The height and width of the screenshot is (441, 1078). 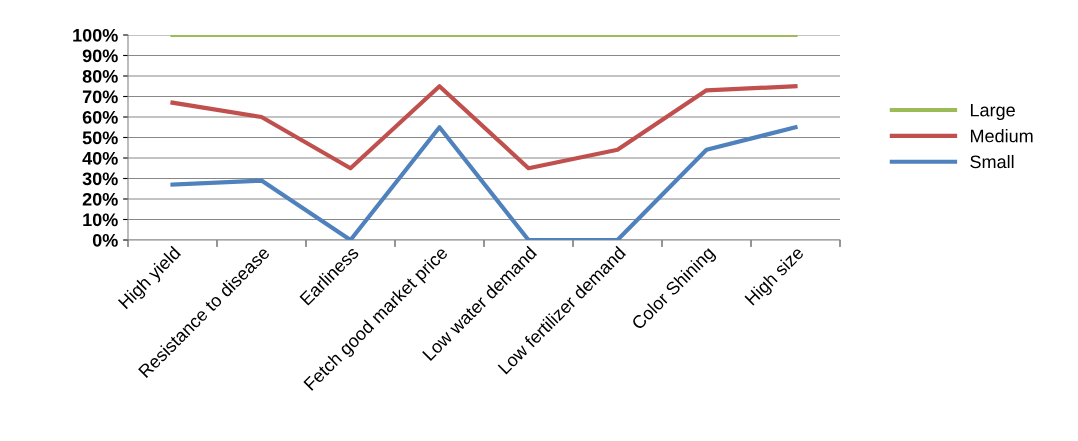 What do you see at coordinates (100, 97) in the screenshot?
I see `y-tick-label: 70%` at bounding box center [100, 97].